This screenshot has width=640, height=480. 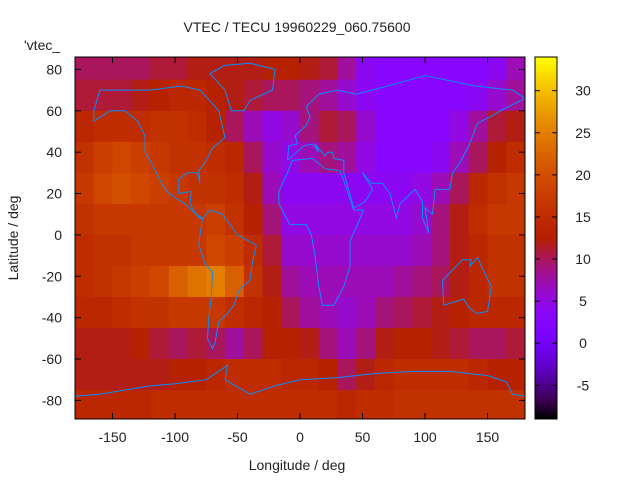 What do you see at coordinates (13, 238) in the screenshot?
I see `y-axis-label: Latitude / deg` at bounding box center [13, 238].